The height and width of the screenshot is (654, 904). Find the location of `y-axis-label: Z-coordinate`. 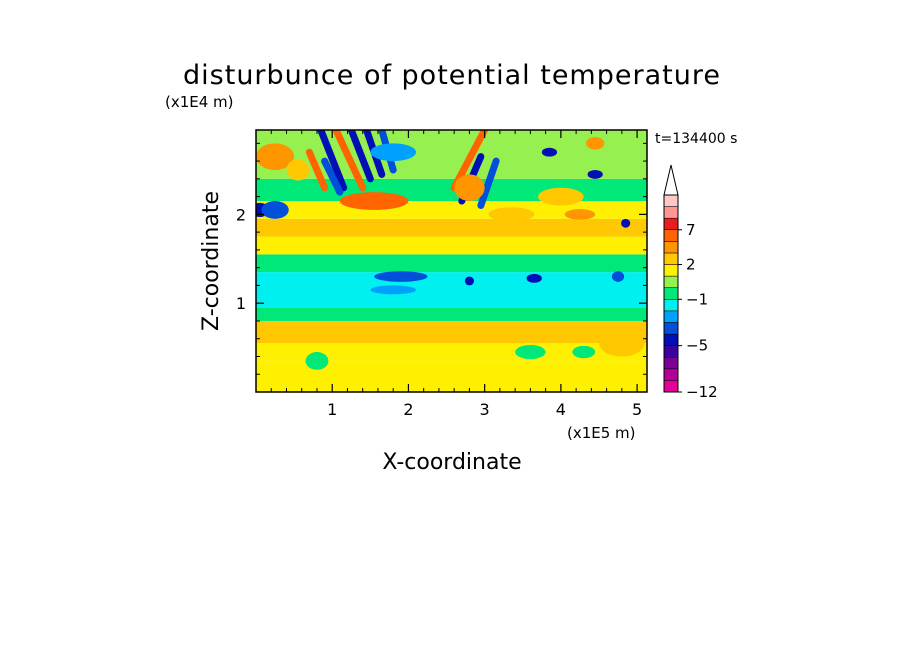

y-axis-label: Z-coordinate is located at coordinates (211, 261).